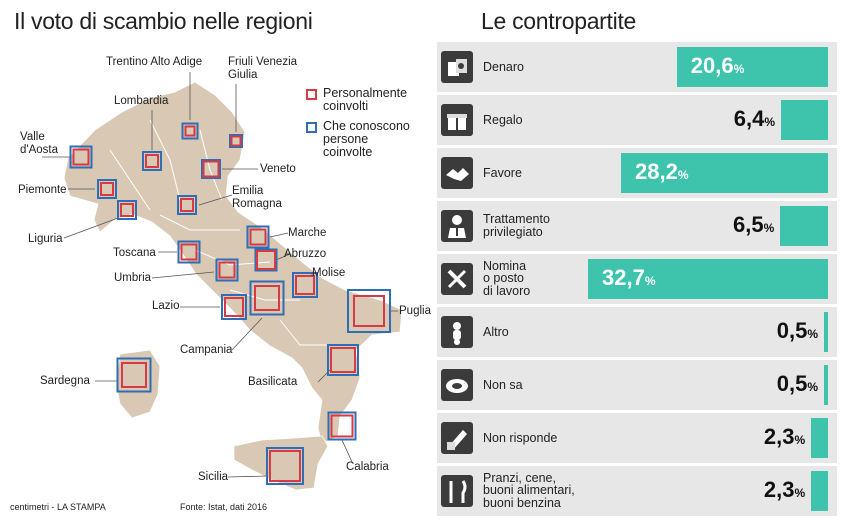 This screenshot has height=525, width=841. What do you see at coordinates (662, 172) in the screenshot?
I see `bar-value-label: 28,2%` at bounding box center [662, 172].